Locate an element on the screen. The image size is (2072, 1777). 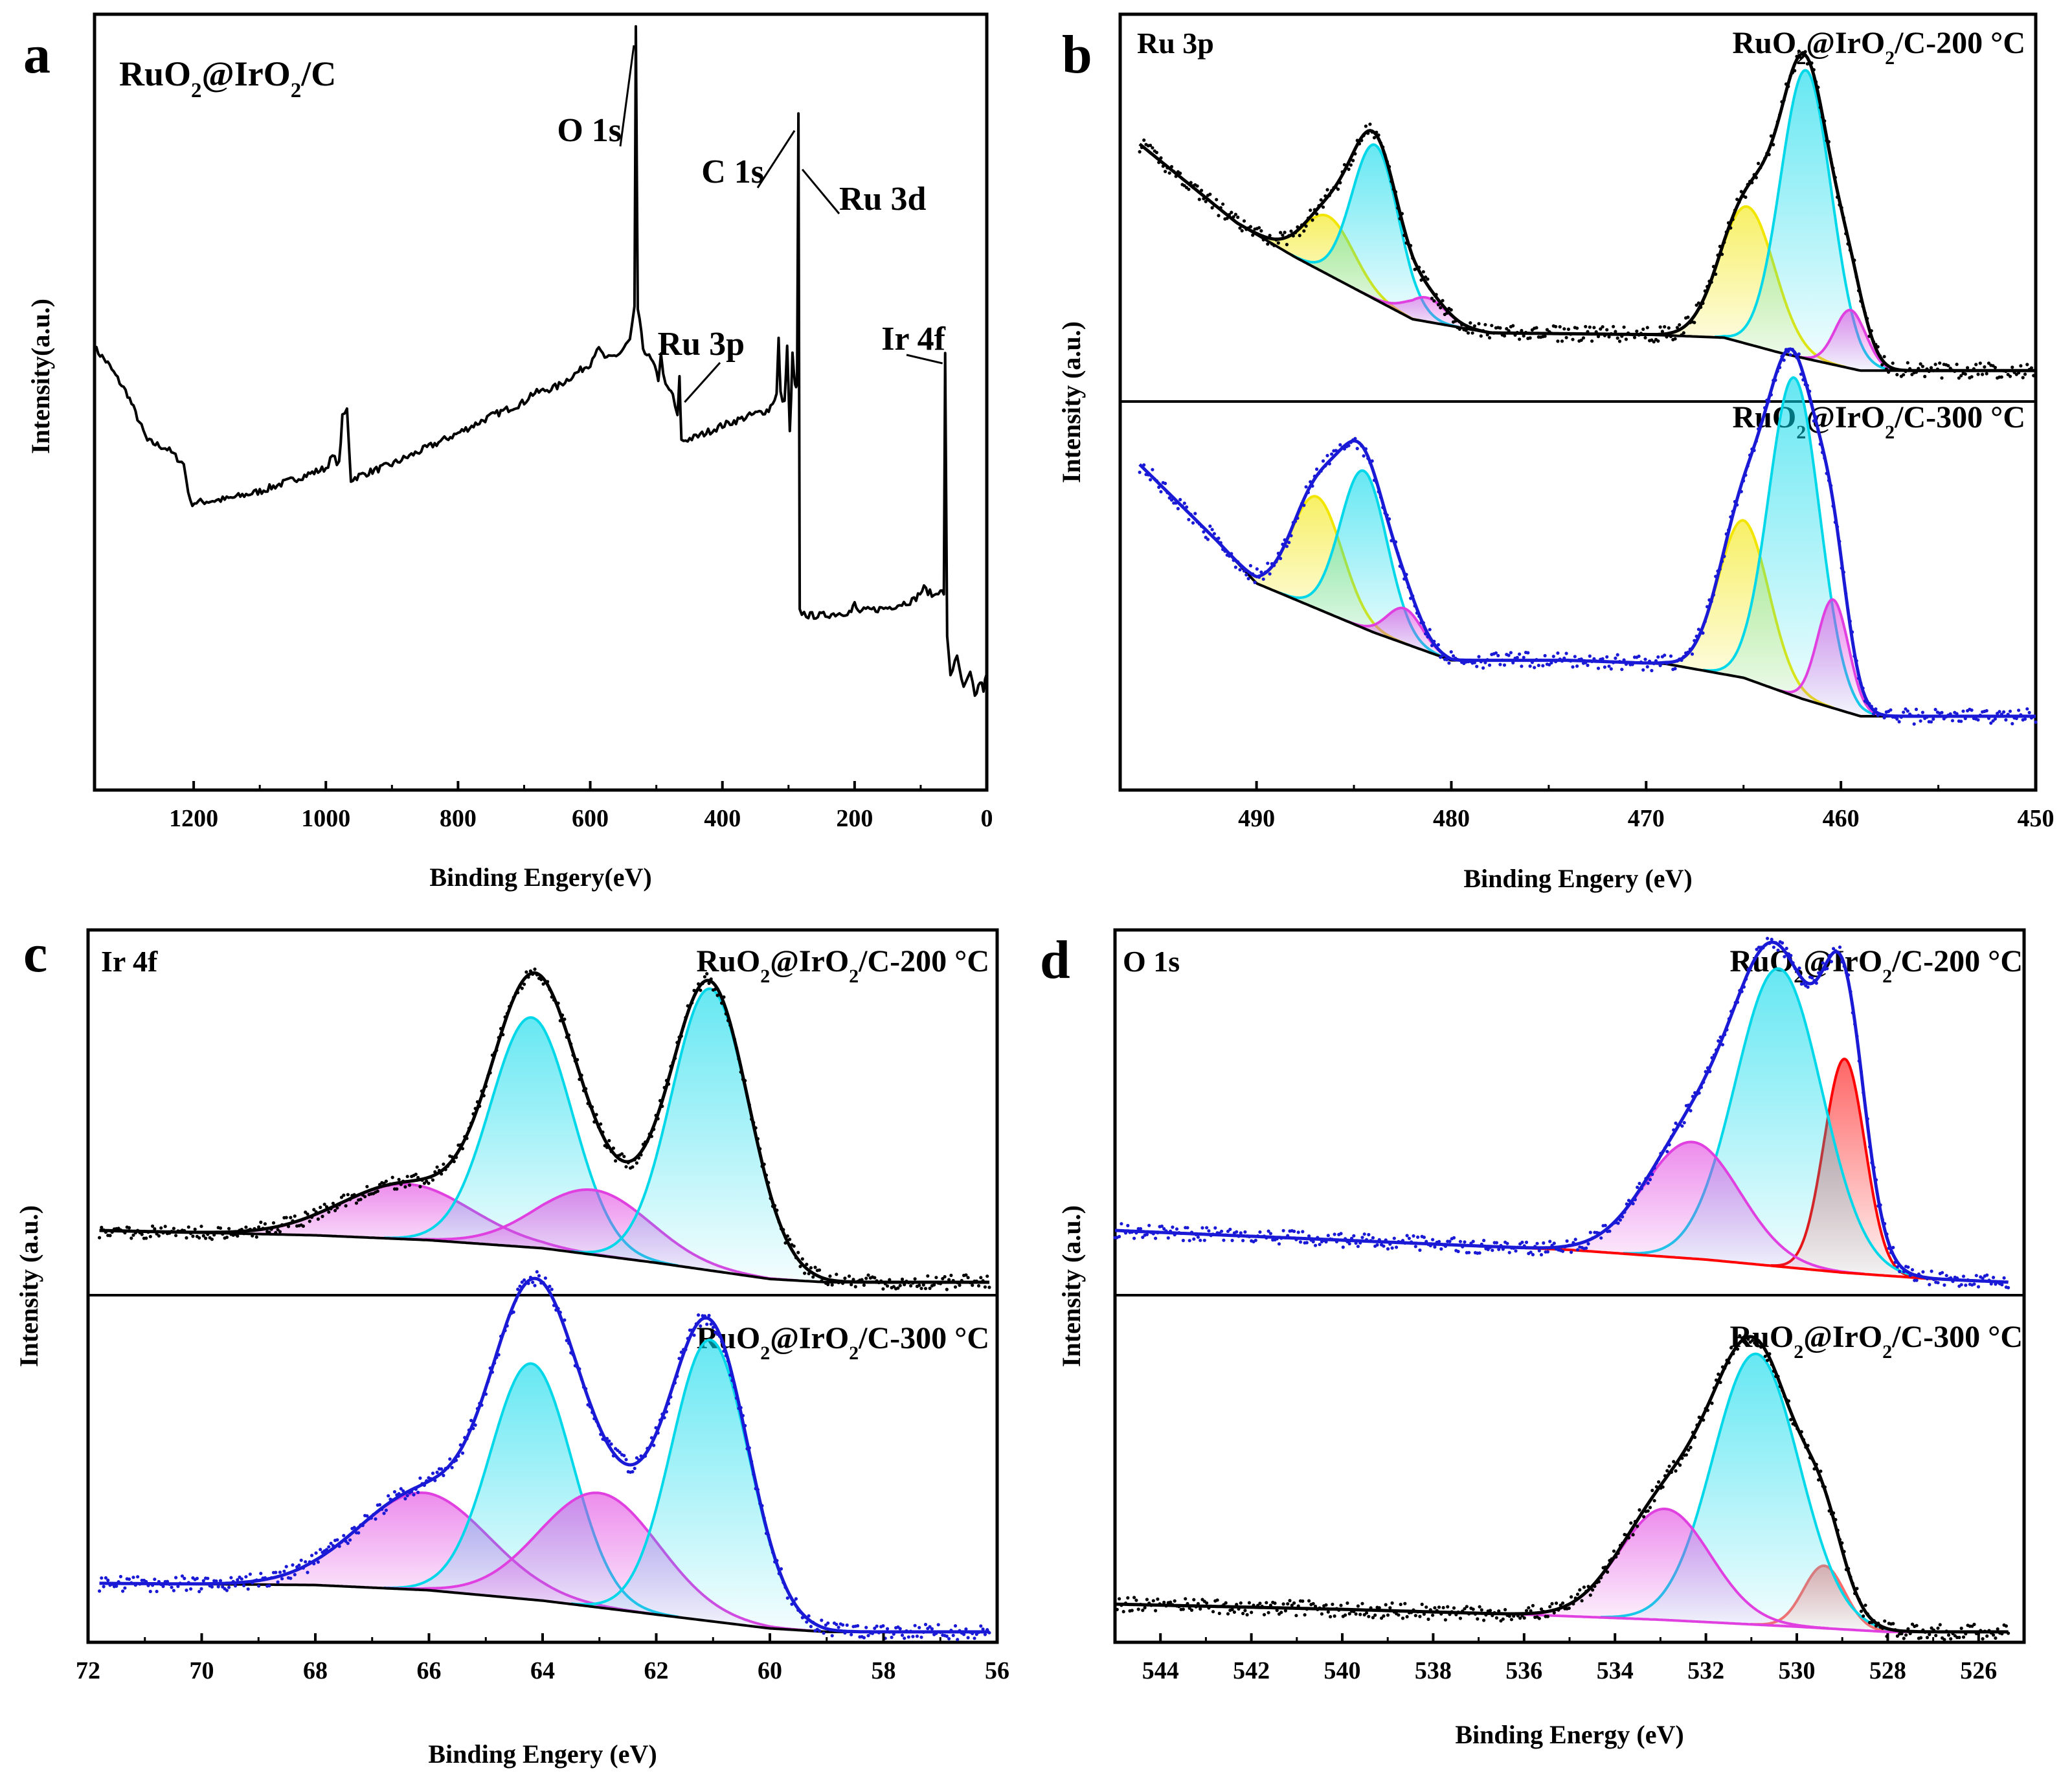
panel-c-letter: c is located at coordinates (35, 953).